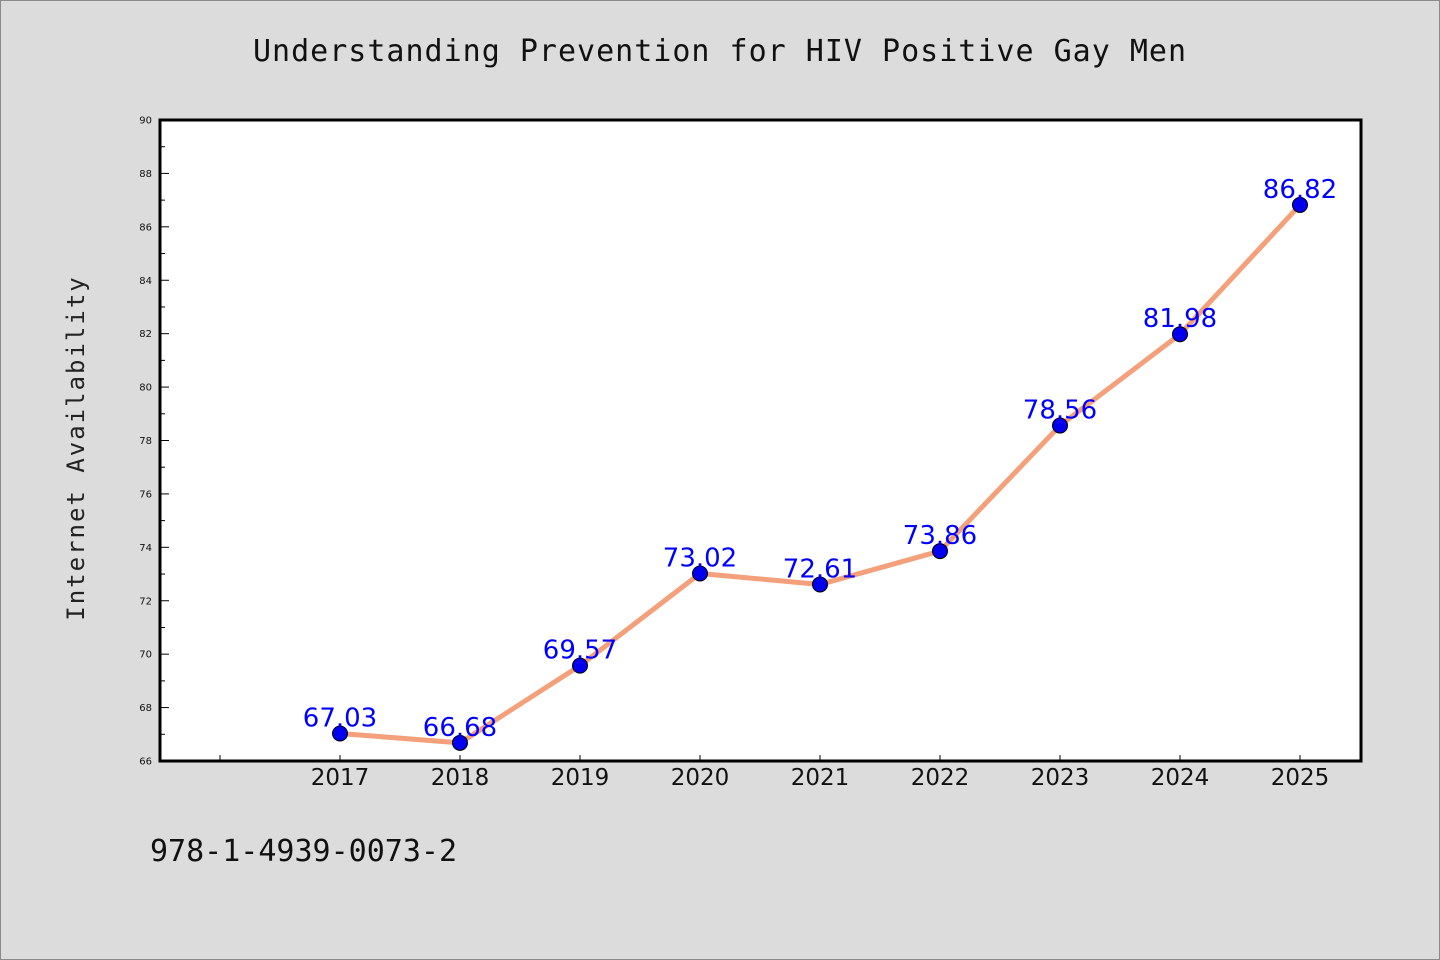 The height and width of the screenshot is (960, 1440). Describe the element at coordinates (1300, 778) in the screenshot. I see `x-tick-label: 2025` at that location.